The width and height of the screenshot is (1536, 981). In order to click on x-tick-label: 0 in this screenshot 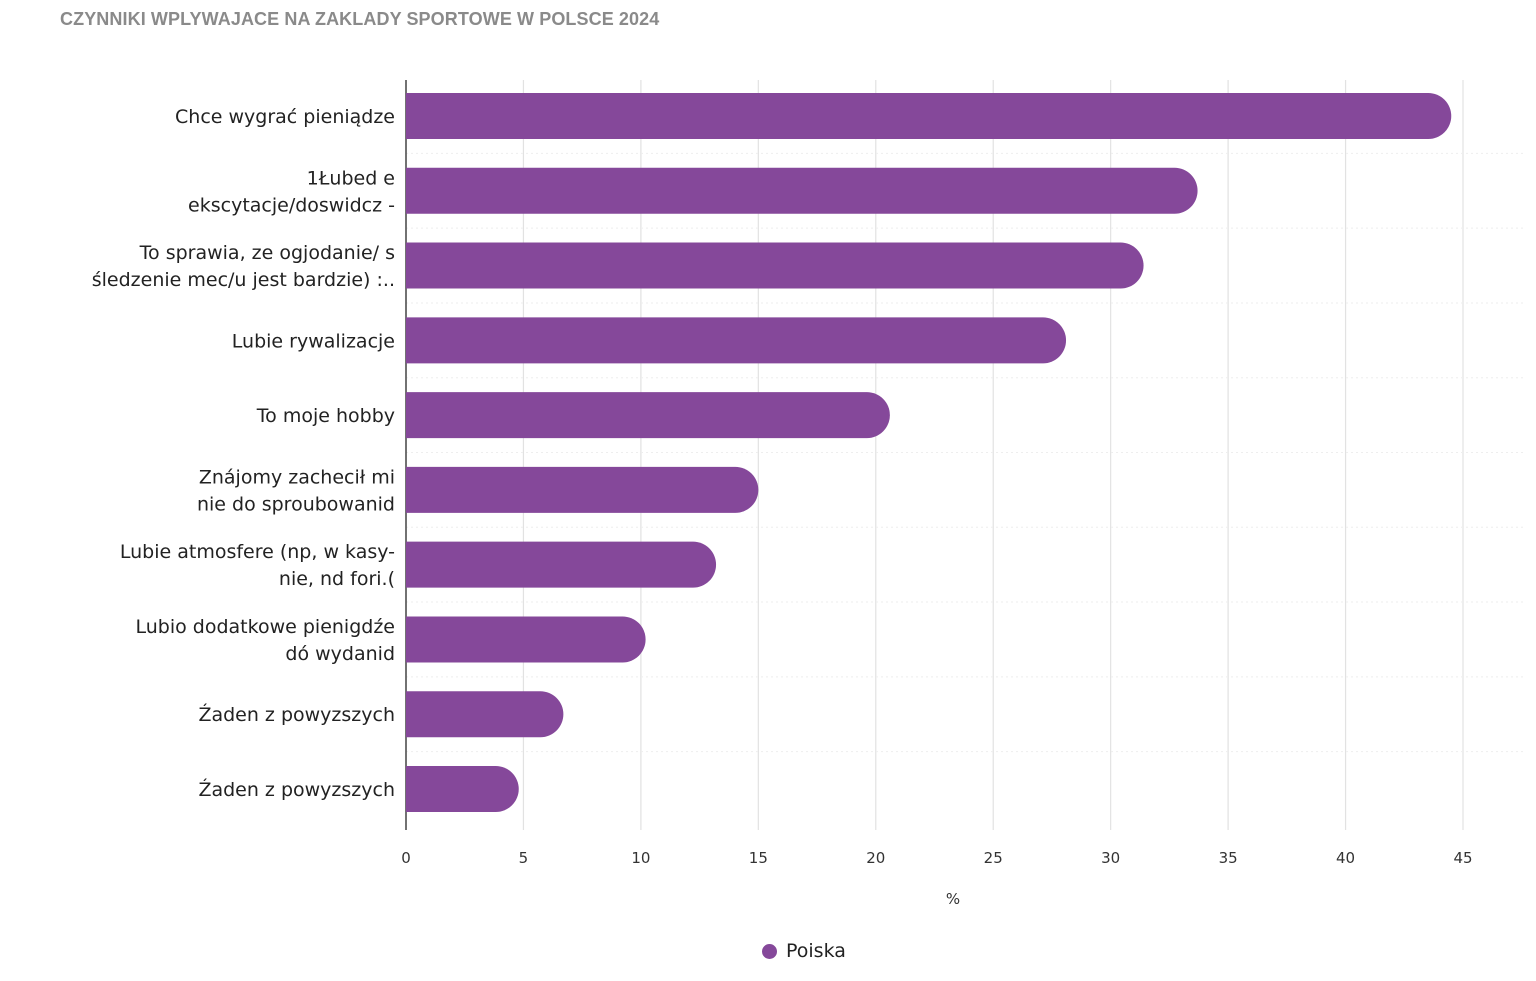, I will do `click(406, 858)`.